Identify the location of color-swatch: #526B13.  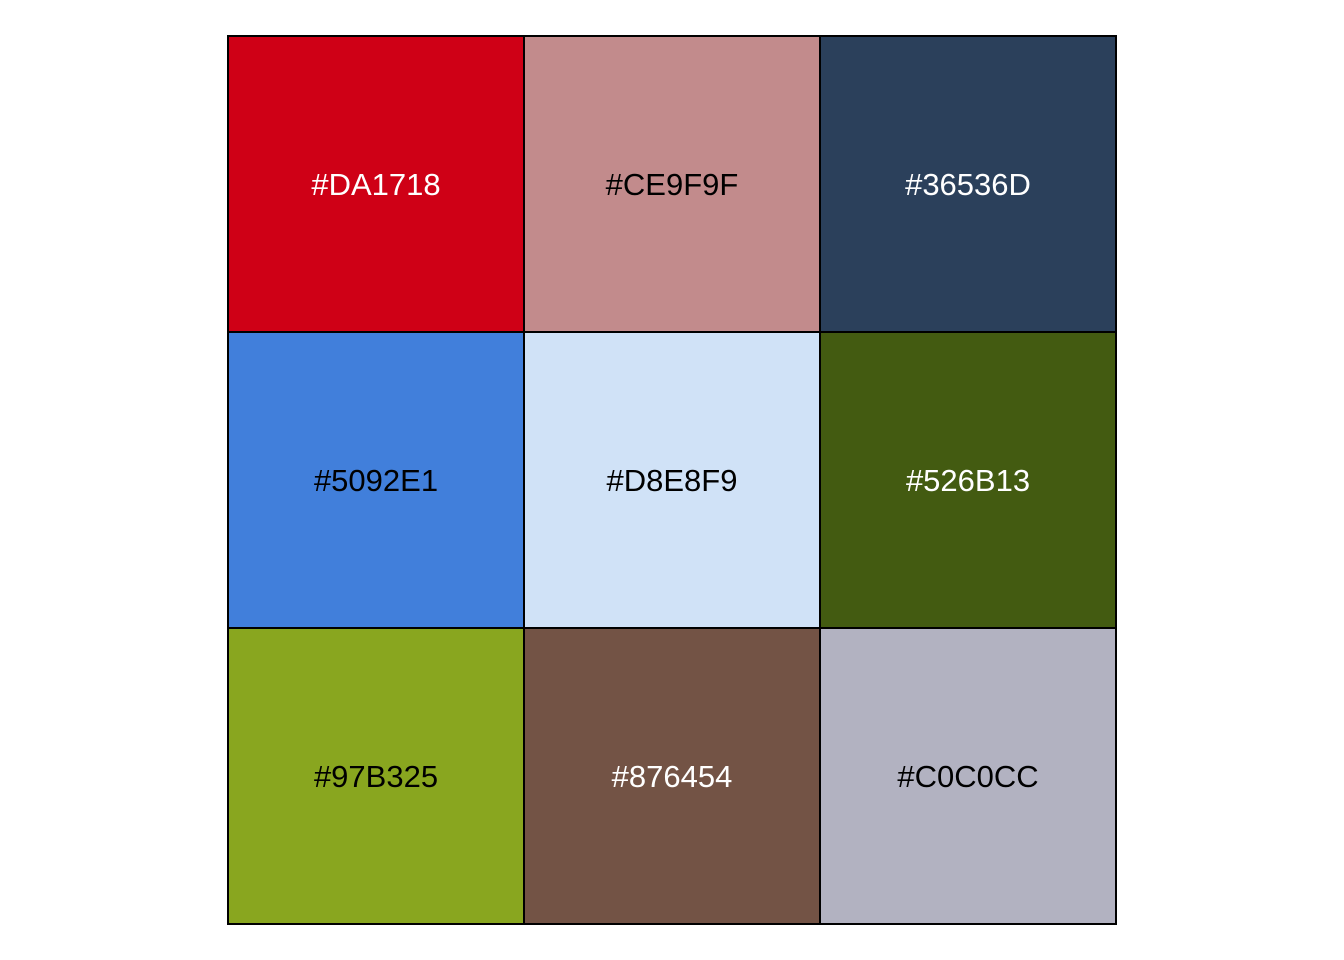
(968, 480).